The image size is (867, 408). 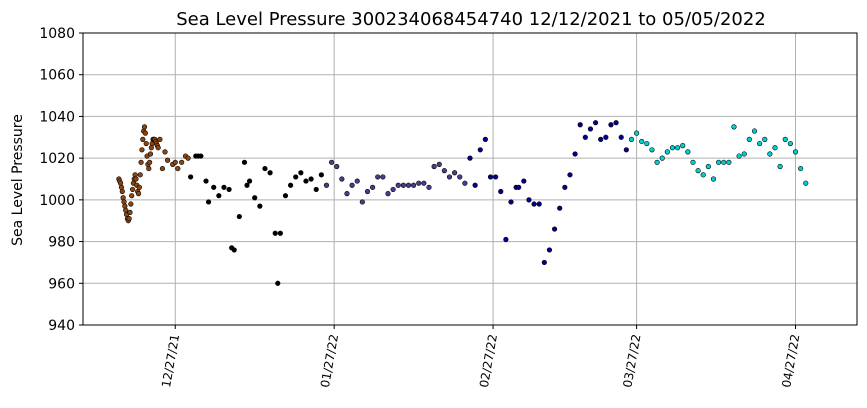 I want to click on y-axis-ticks: 940 960 980 1000 1020 1040 1060 1080, so click(x=61, y=180).